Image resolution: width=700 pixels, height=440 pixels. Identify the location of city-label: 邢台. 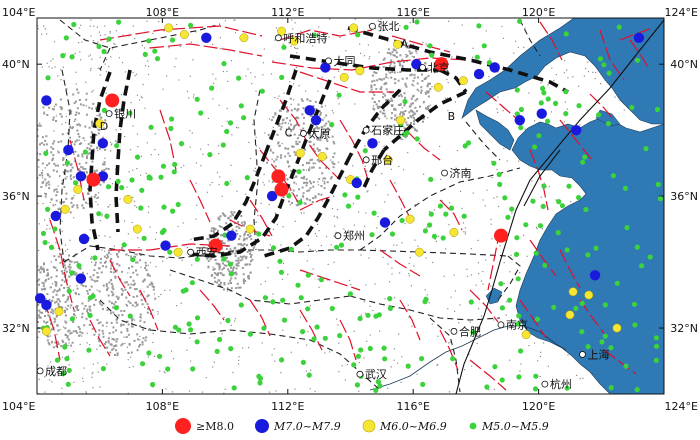
(382, 160).